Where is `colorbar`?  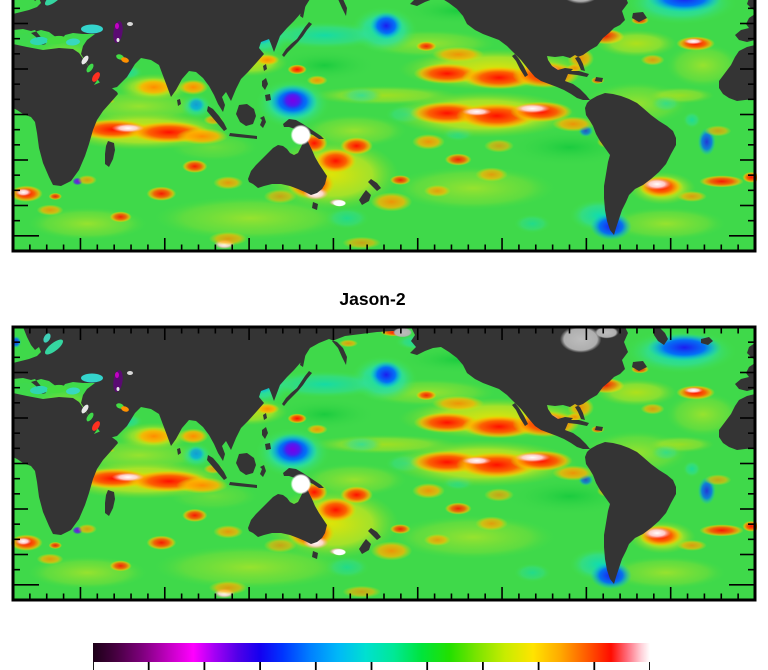 colorbar is located at coordinates (371, 656).